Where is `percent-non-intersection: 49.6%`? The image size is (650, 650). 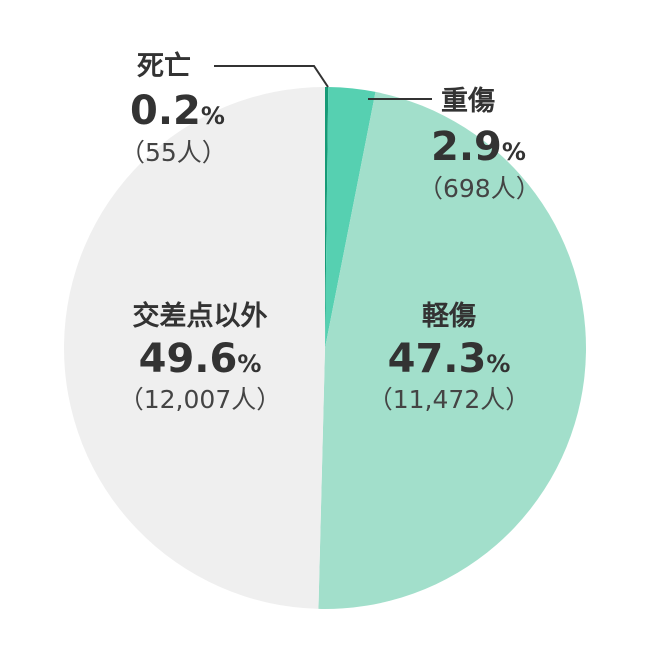
percent-non-intersection: 49.6% is located at coordinates (200, 359).